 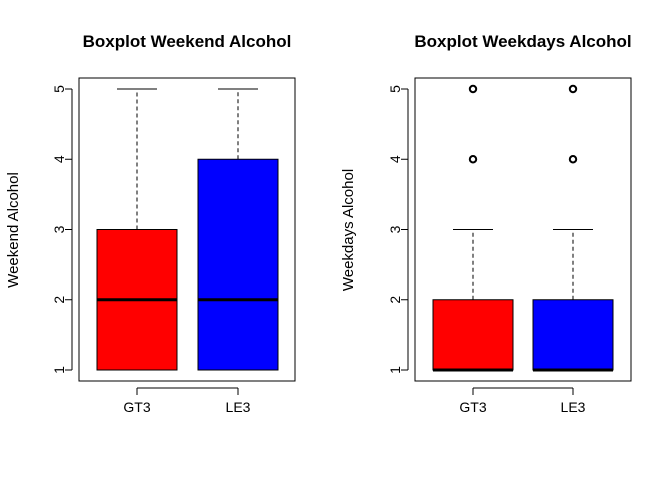 I want to click on chart-title: Boxplot Weekdays Alcohol, so click(x=522, y=41).